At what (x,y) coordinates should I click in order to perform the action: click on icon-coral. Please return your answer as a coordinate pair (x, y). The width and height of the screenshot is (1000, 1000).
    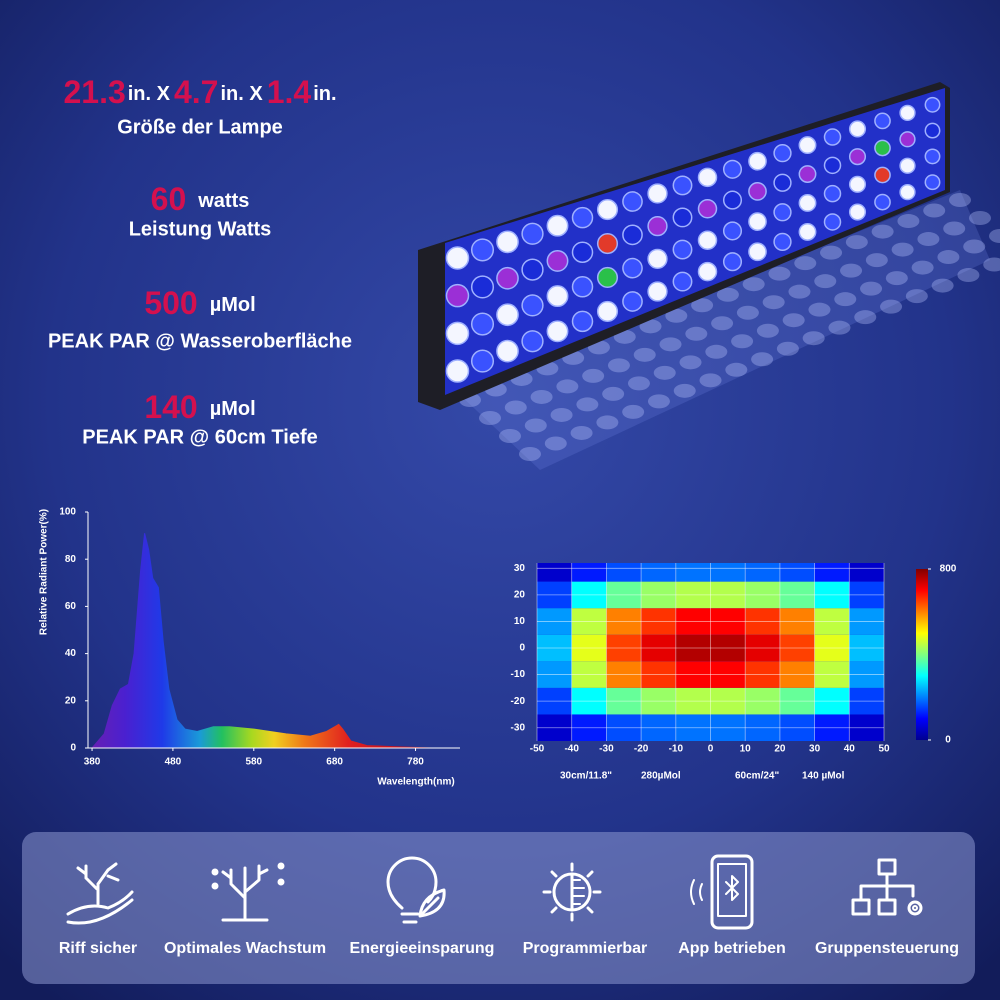
    Looking at the image, I should click on (248, 892).